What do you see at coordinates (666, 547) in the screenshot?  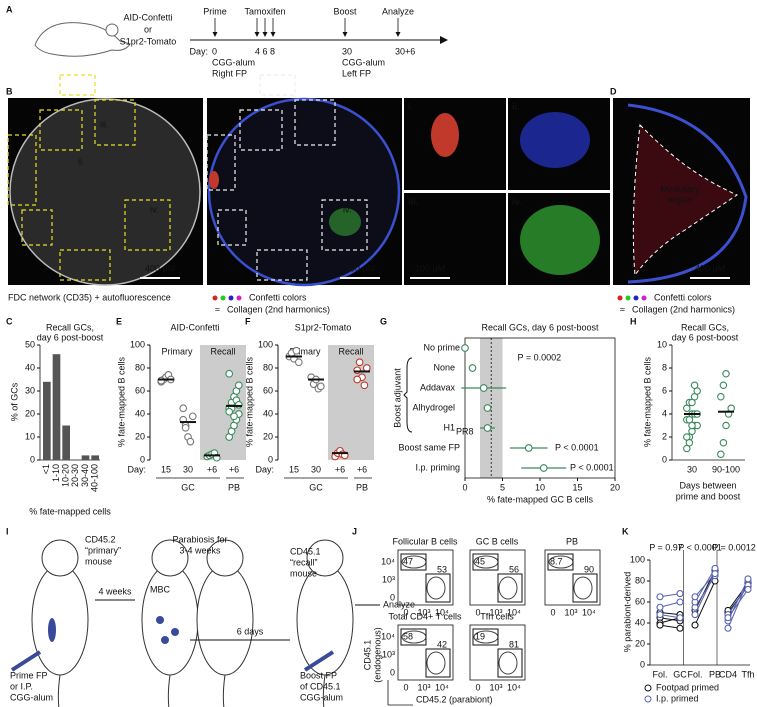 I see `label: P = 0.97` at bounding box center [666, 547].